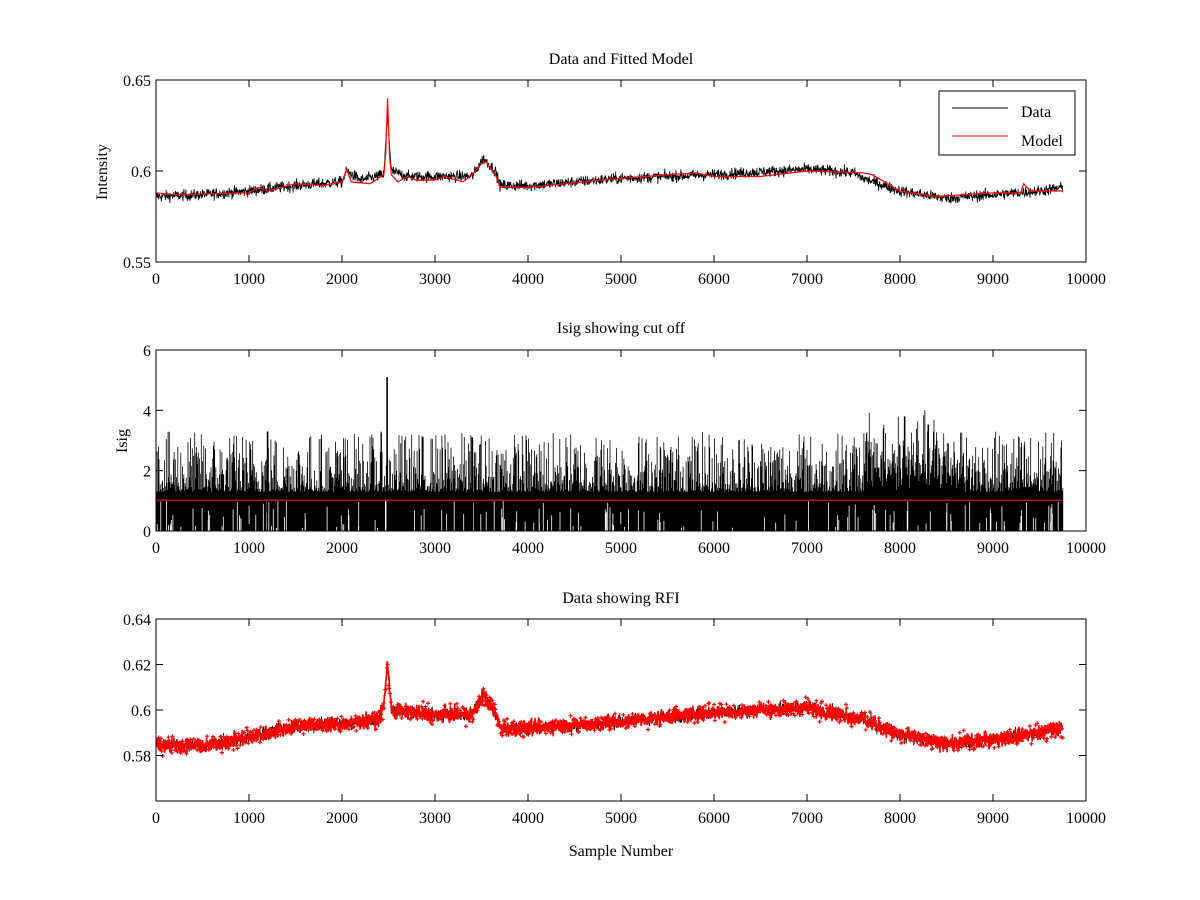  Describe the element at coordinates (102, 172) in the screenshot. I see `panel-1-ylabel: Intensity` at that location.